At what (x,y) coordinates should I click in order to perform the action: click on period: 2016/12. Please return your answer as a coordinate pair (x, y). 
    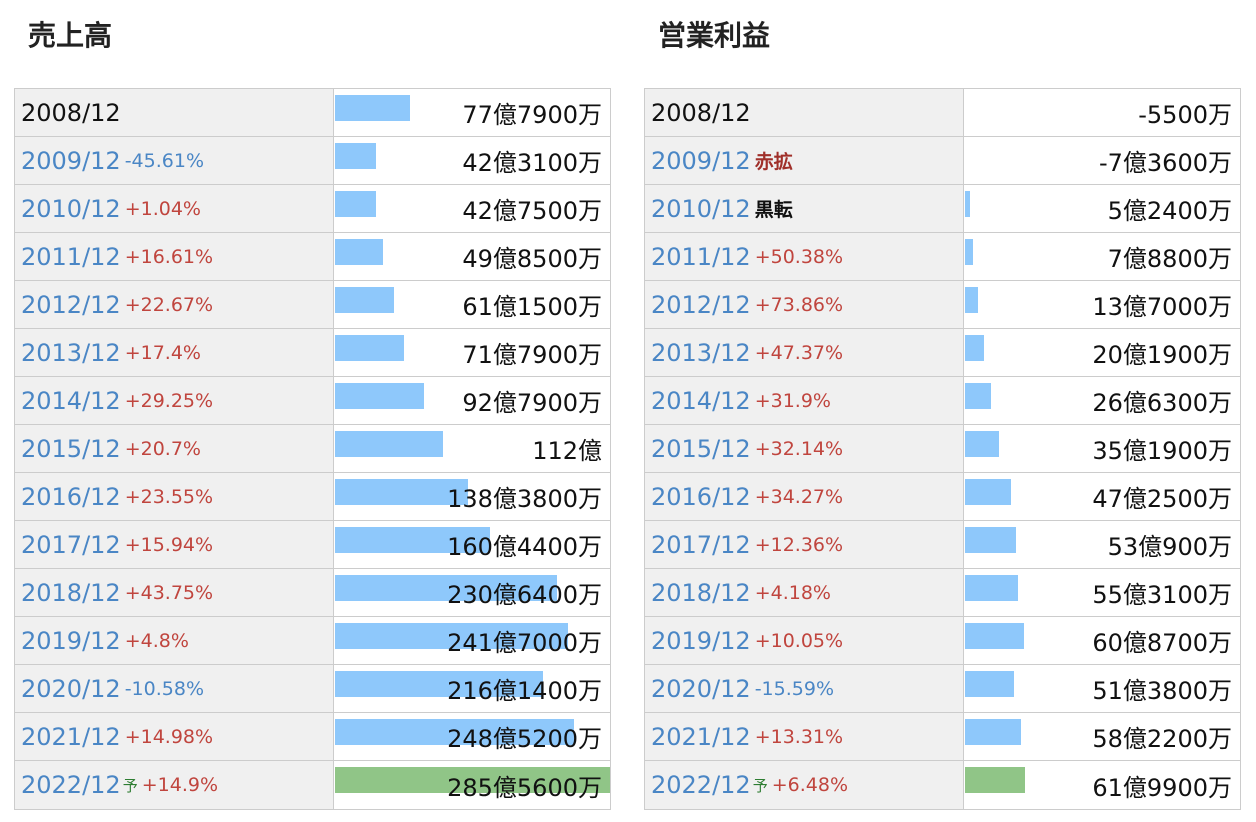
    Looking at the image, I should click on (701, 496).